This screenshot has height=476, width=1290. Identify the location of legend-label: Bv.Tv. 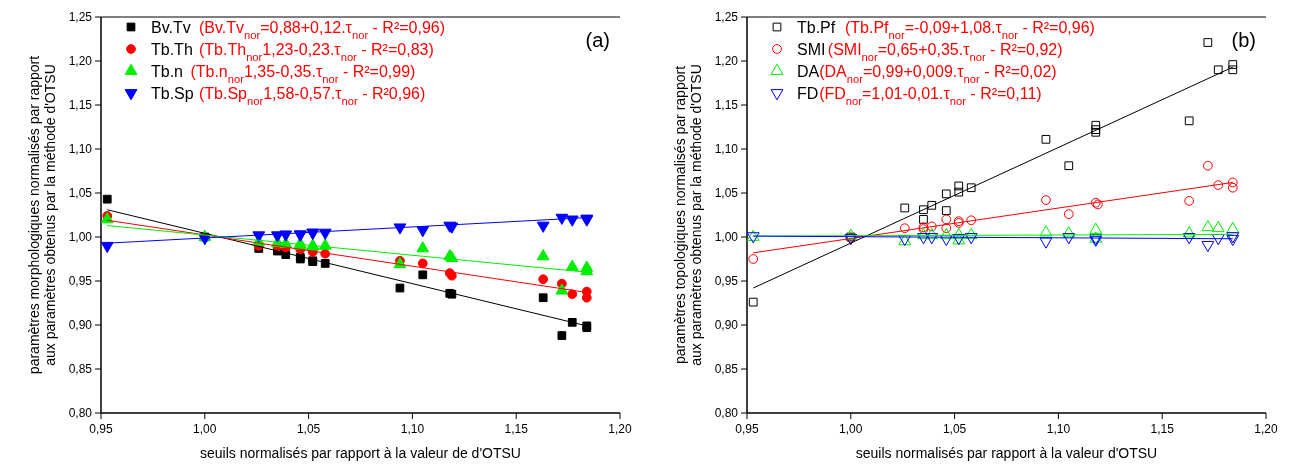
(171, 27).